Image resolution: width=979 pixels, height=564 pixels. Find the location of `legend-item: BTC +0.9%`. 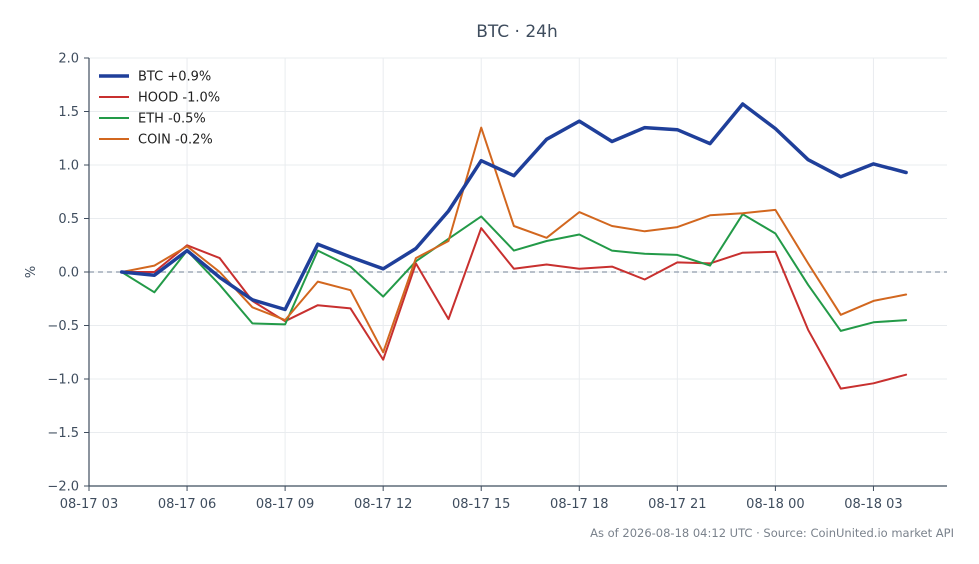

legend-item: BTC +0.9% is located at coordinates (155, 77).